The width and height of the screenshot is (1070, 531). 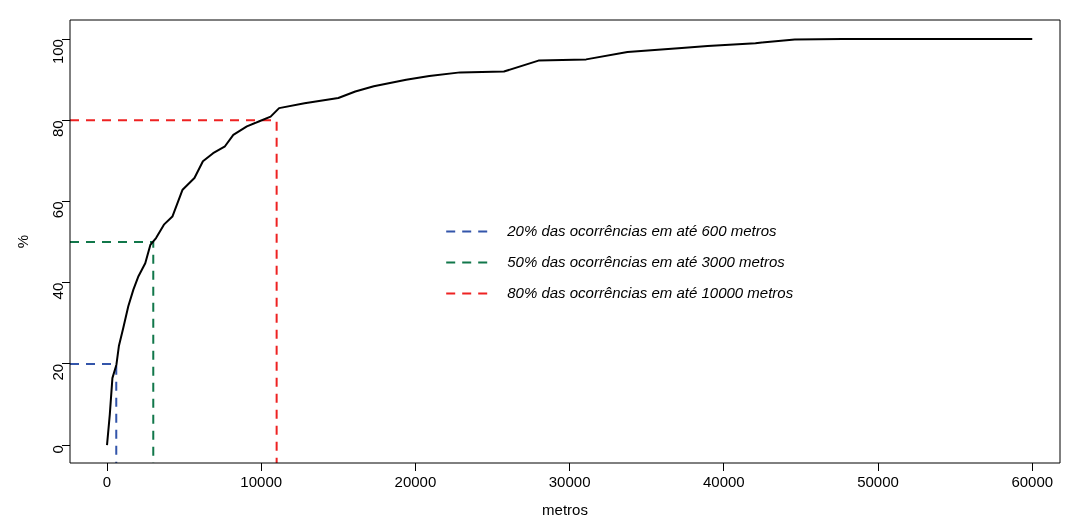 I want to click on x-tick-label: 40000, so click(x=723, y=482).